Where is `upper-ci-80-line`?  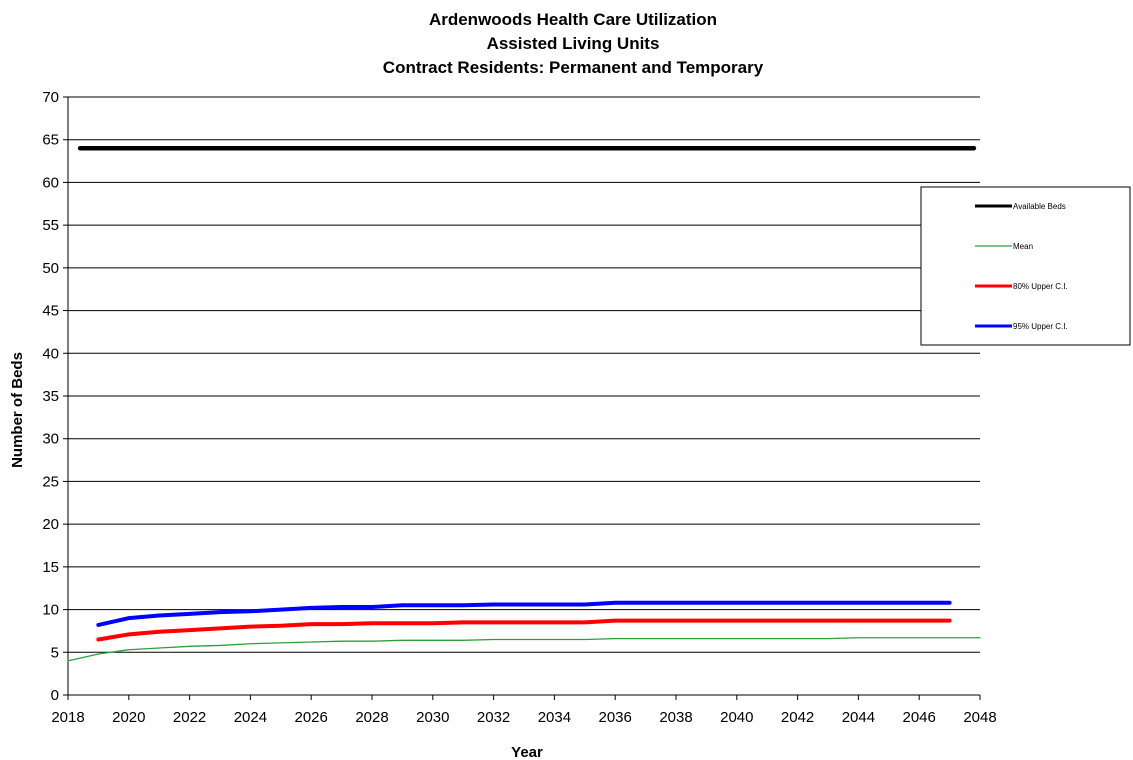
upper-ci-80-line is located at coordinates (524, 630).